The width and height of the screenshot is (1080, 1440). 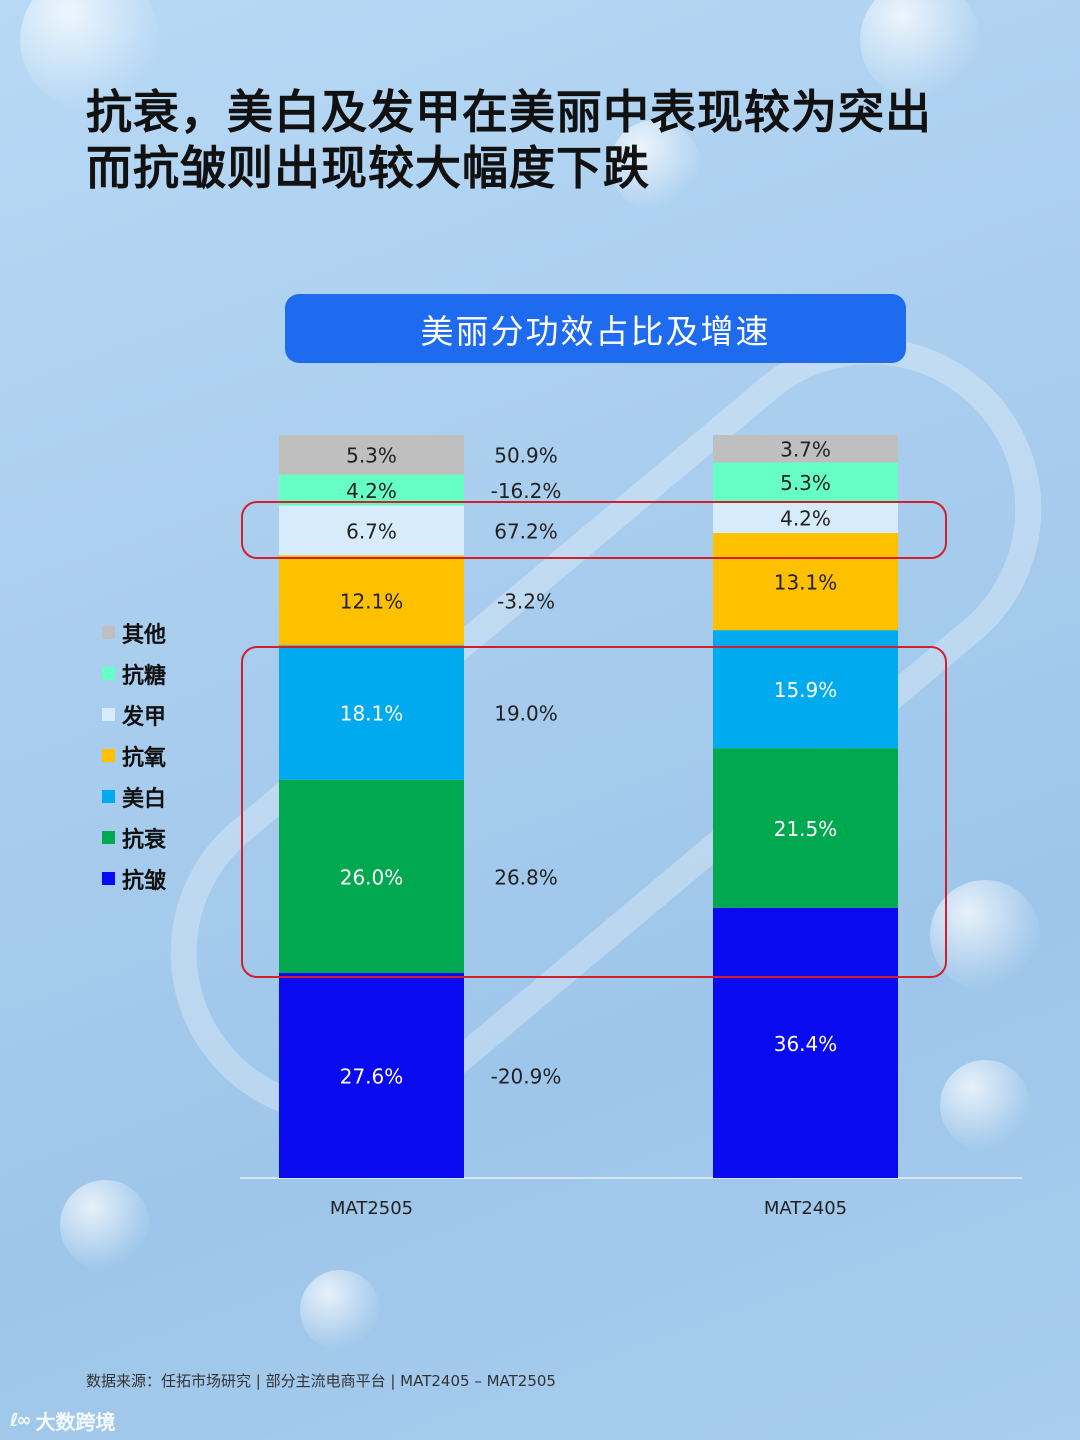 What do you see at coordinates (509, 112) in the screenshot?
I see `title-line-1: 抗衰，美白及发甲在美丽中表现较为突出` at bounding box center [509, 112].